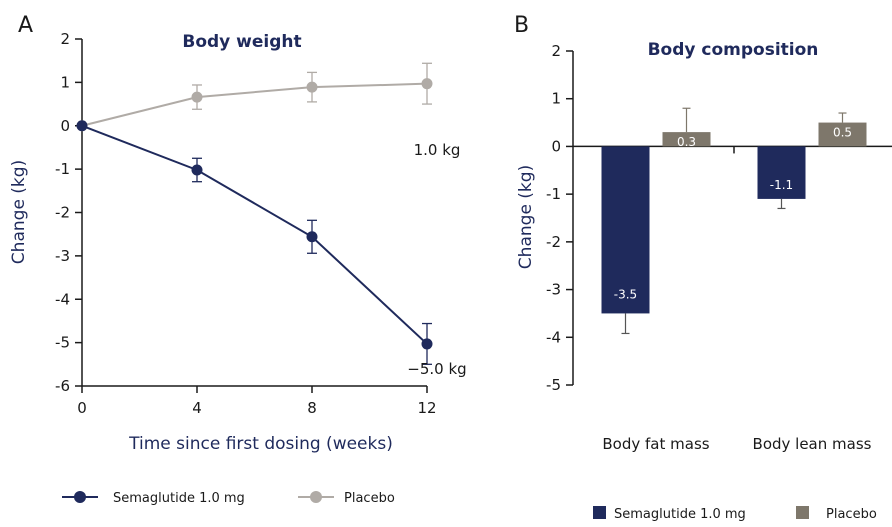  I want to click on panel-a-y-tick-label: -4, so click(62, 299).